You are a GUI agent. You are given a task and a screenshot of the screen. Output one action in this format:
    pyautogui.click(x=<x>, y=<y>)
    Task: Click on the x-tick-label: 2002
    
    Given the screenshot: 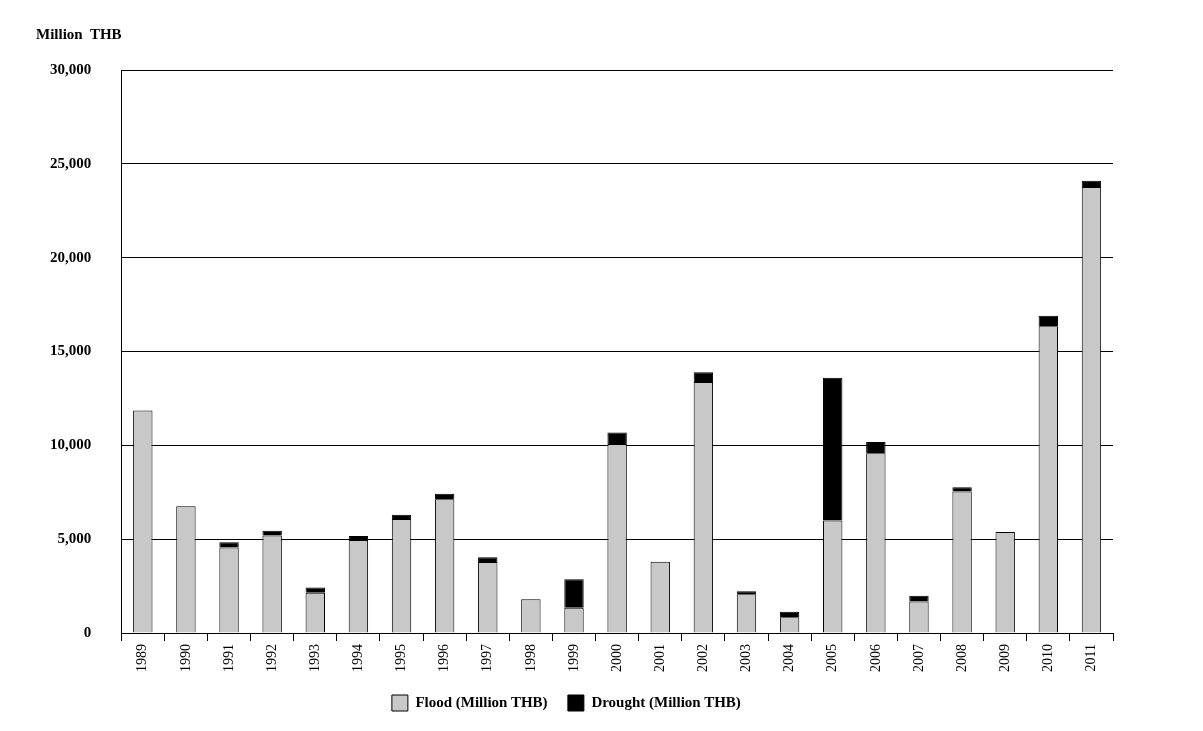 What is the action you would take?
    pyautogui.click(x=703, y=658)
    